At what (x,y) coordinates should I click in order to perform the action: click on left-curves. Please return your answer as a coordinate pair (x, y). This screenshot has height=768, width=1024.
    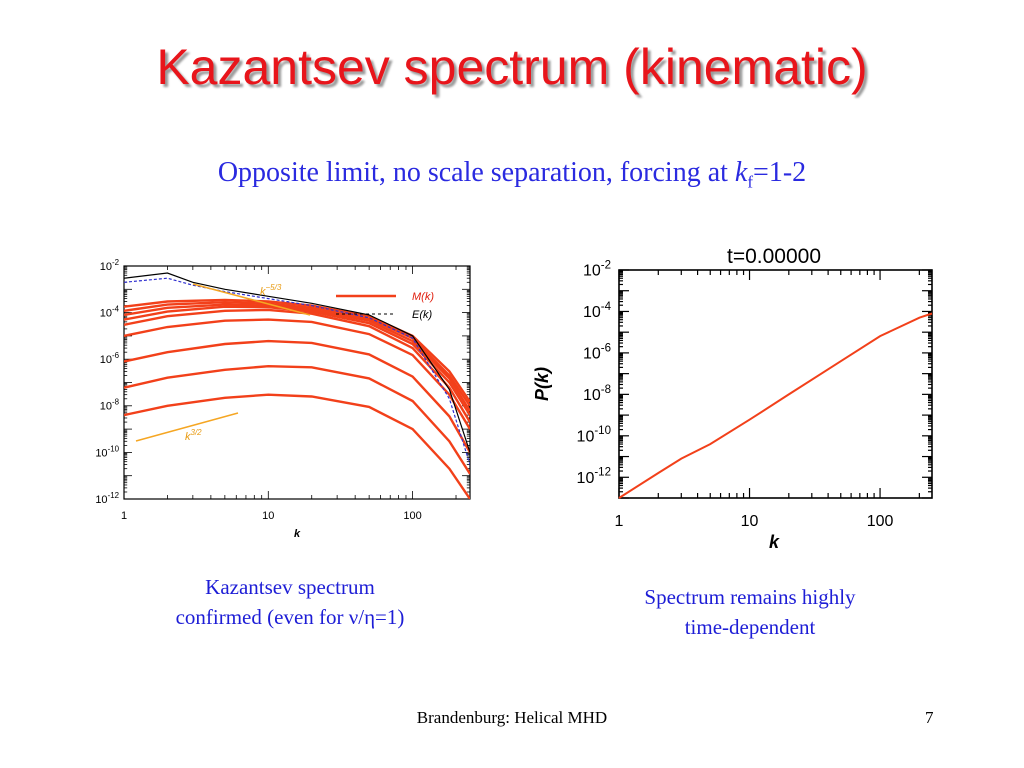
    Looking at the image, I should click on (297, 385).